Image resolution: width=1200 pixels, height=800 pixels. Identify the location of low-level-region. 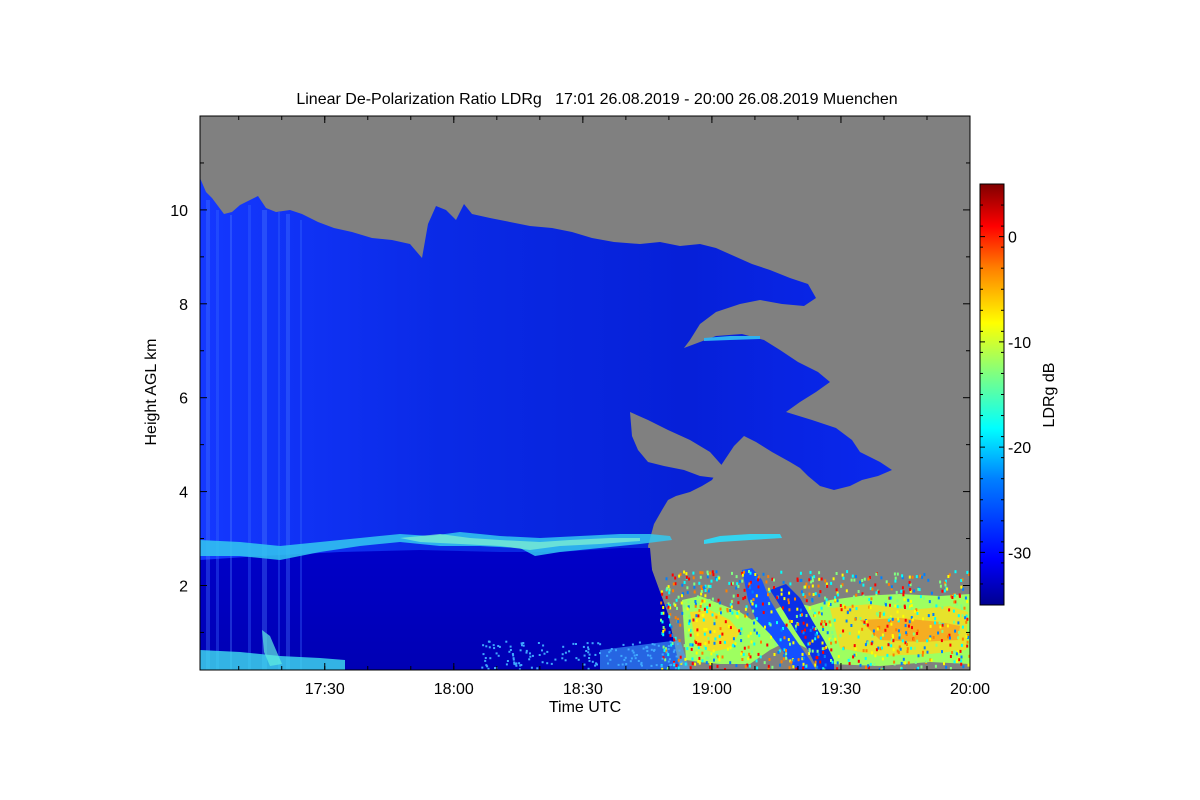
(440, 609).